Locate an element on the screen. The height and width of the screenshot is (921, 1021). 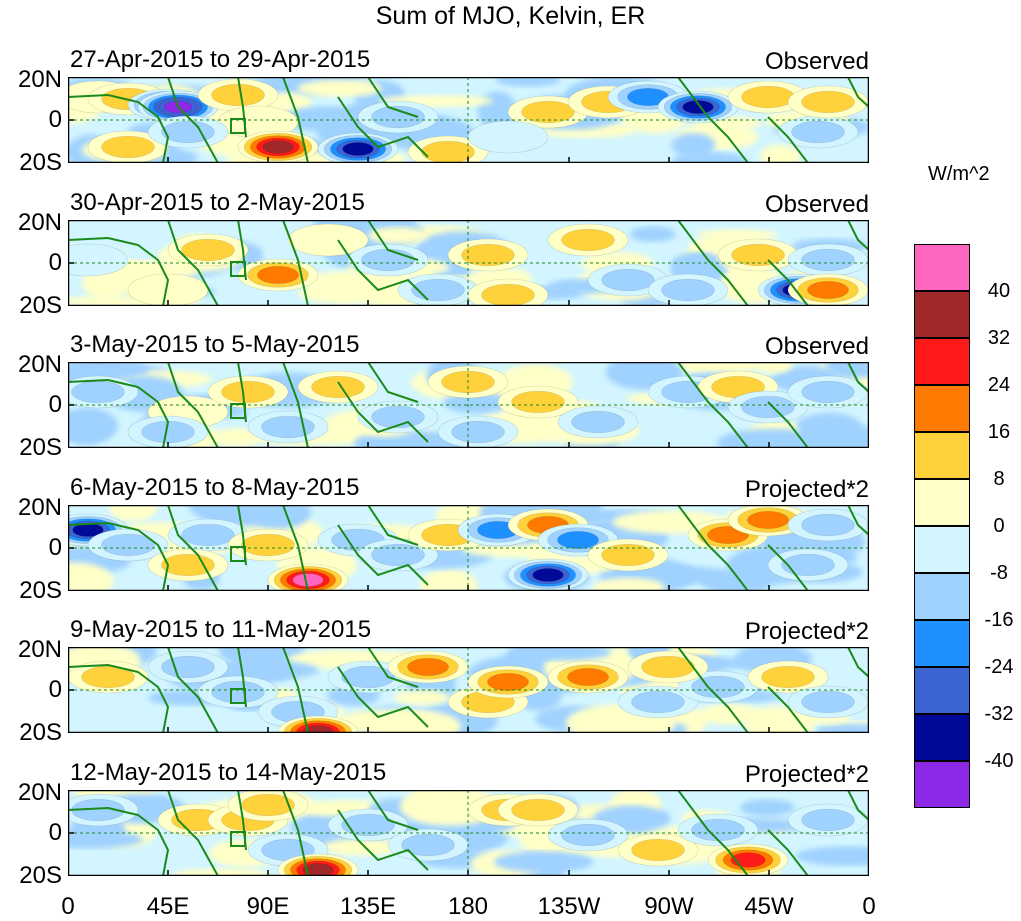
colorbar-label: -32 is located at coordinates (999, 714).